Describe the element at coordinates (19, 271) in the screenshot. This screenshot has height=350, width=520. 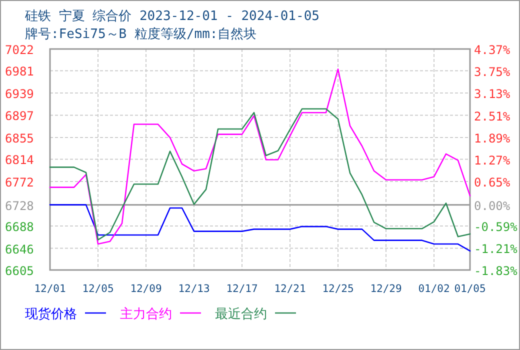
I see `y-tick-label: 6605` at that location.